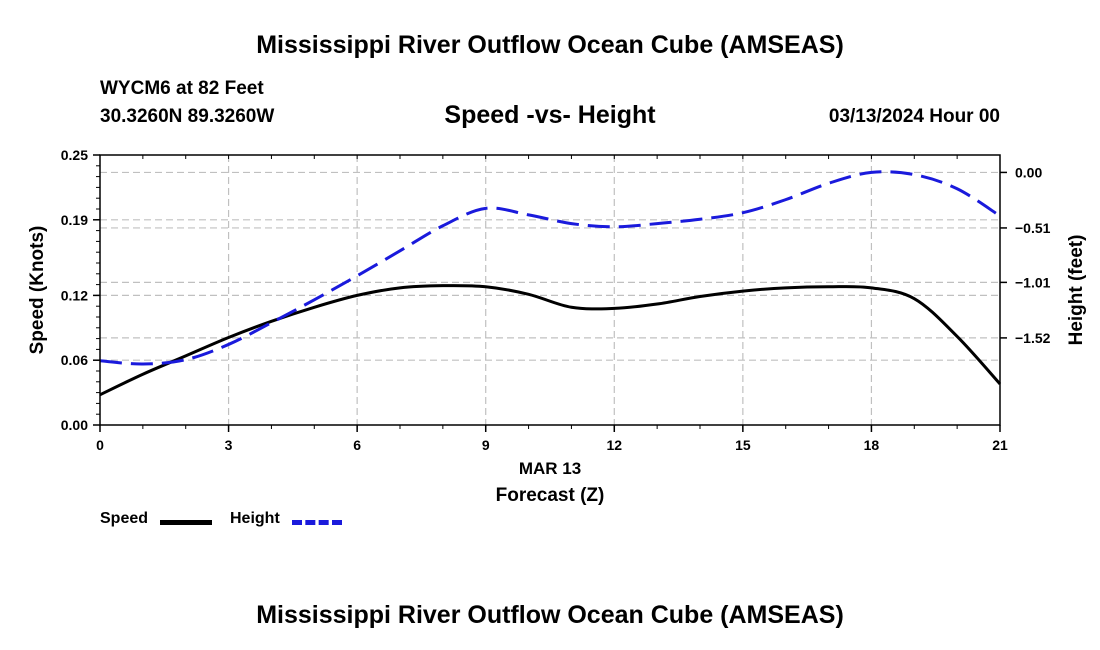 The width and height of the screenshot is (1100, 650). Describe the element at coordinates (550, 495) in the screenshot. I see `x-axis-title: Forecast (Z)` at that location.